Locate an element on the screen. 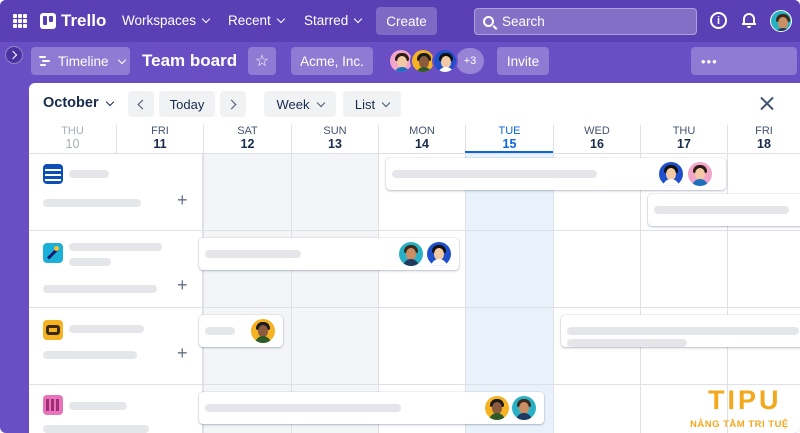  watermark-logo: TIPU NÂNG TẦM TRI TUỆ is located at coordinates (745, 409).